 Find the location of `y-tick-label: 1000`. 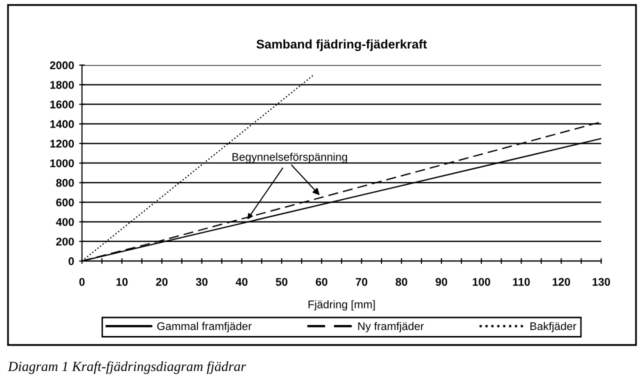

y-tick-label: 1000 is located at coordinates (62, 163).